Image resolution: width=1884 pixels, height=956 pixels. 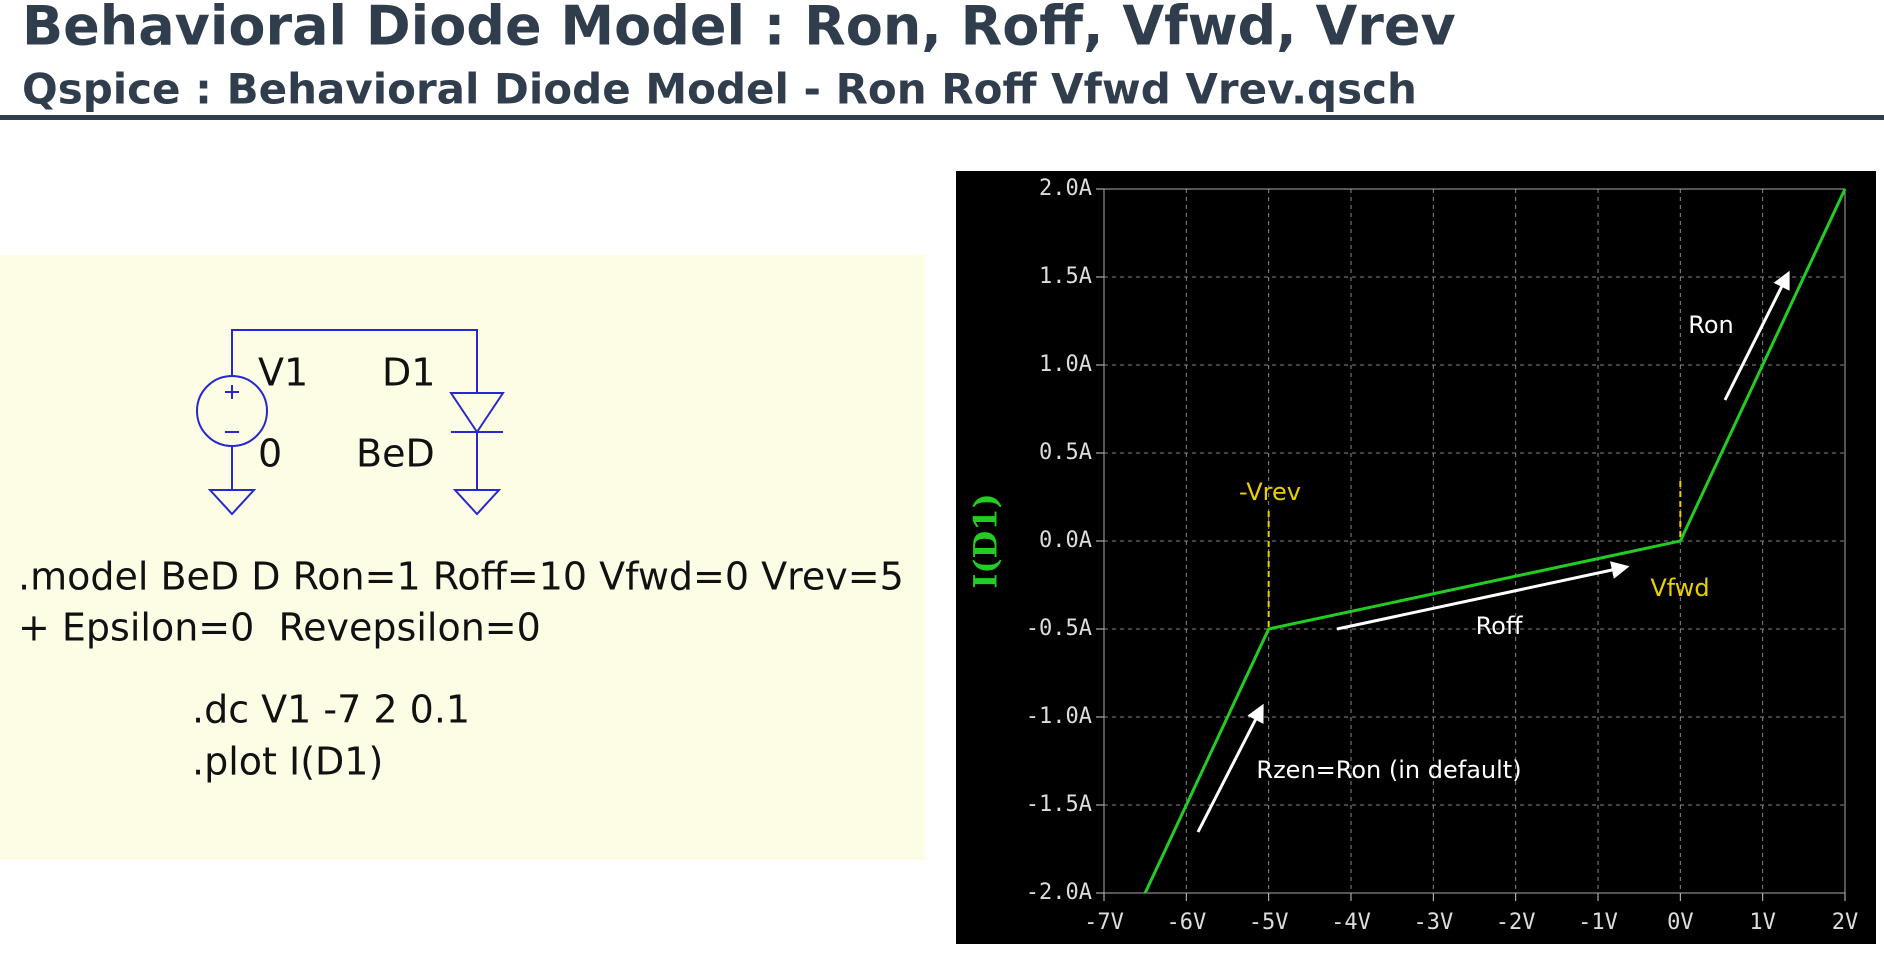 I want to click on y-tick-label: 0.0A, so click(x=1065, y=540).